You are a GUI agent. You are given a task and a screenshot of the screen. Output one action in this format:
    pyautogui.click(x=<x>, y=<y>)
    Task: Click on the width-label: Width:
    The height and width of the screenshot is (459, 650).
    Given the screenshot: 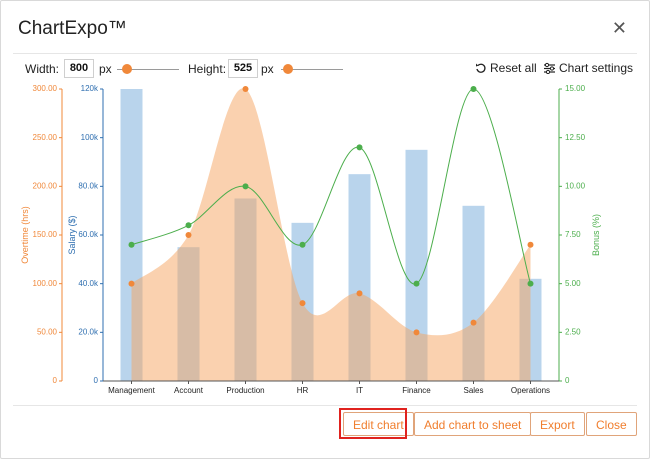 What is the action you would take?
    pyautogui.click(x=42, y=69)
    